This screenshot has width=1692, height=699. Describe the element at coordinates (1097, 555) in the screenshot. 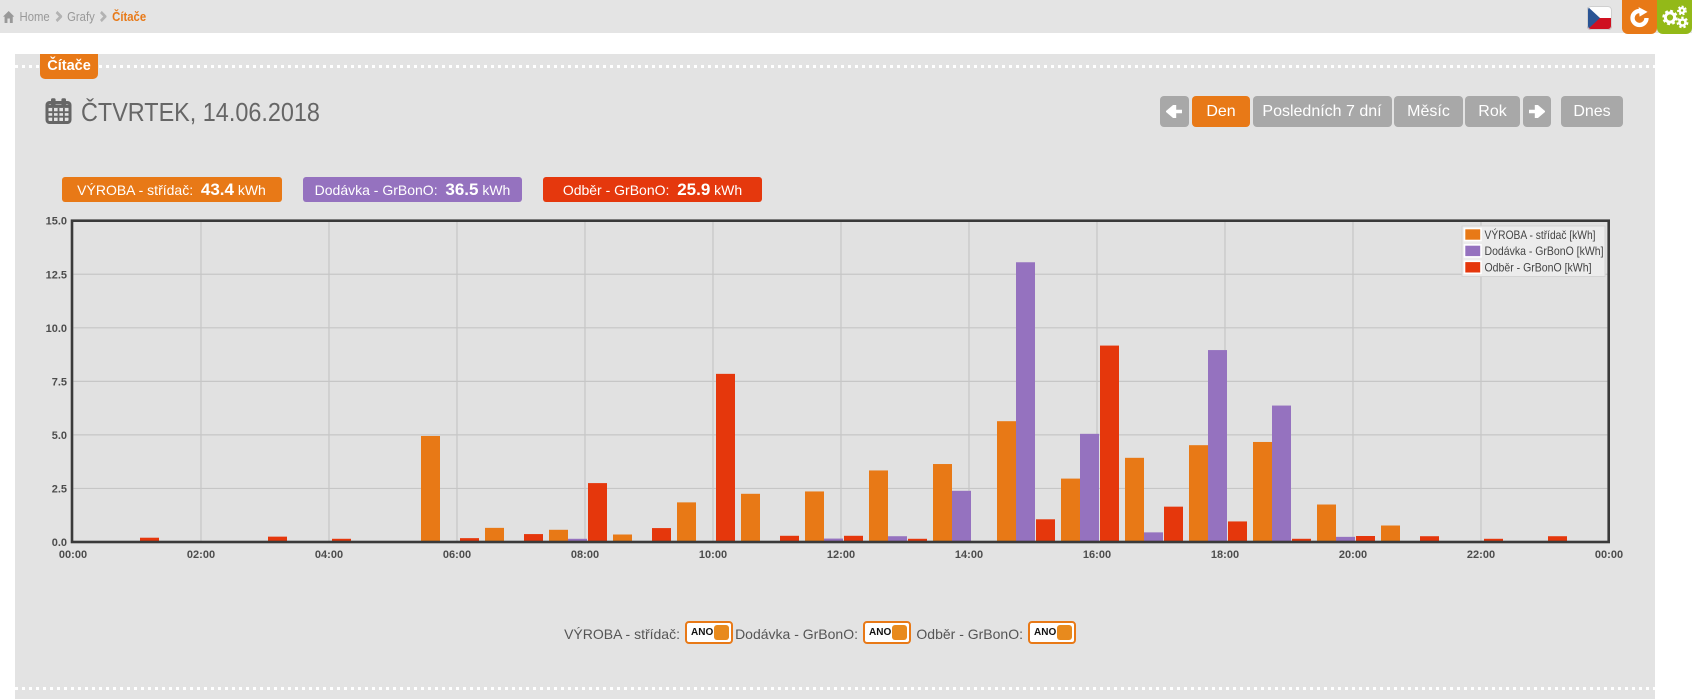

I see `svg-text: 16:00` at that location.